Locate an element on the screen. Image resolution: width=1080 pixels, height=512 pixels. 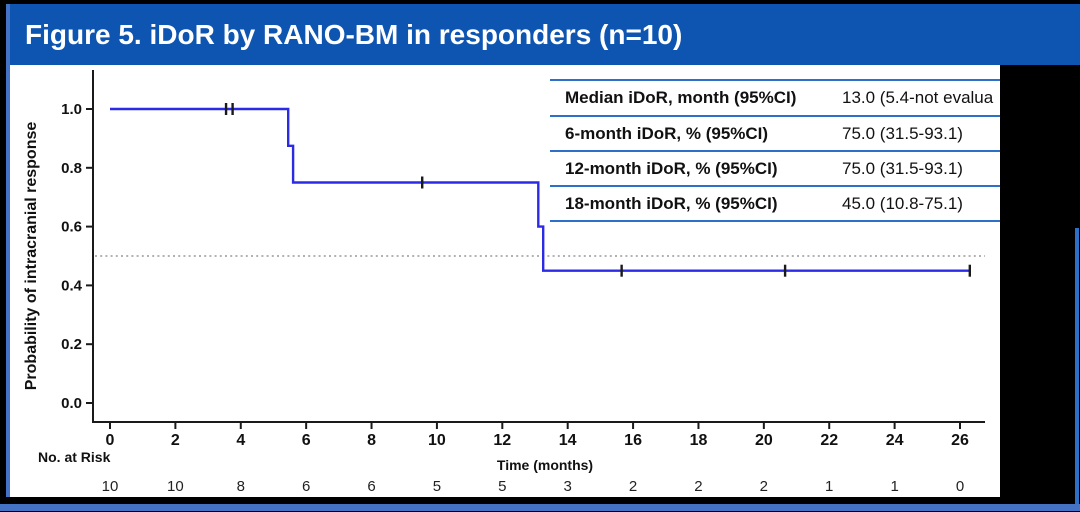
slide-bottom-border is located at coordinates (540, 507).